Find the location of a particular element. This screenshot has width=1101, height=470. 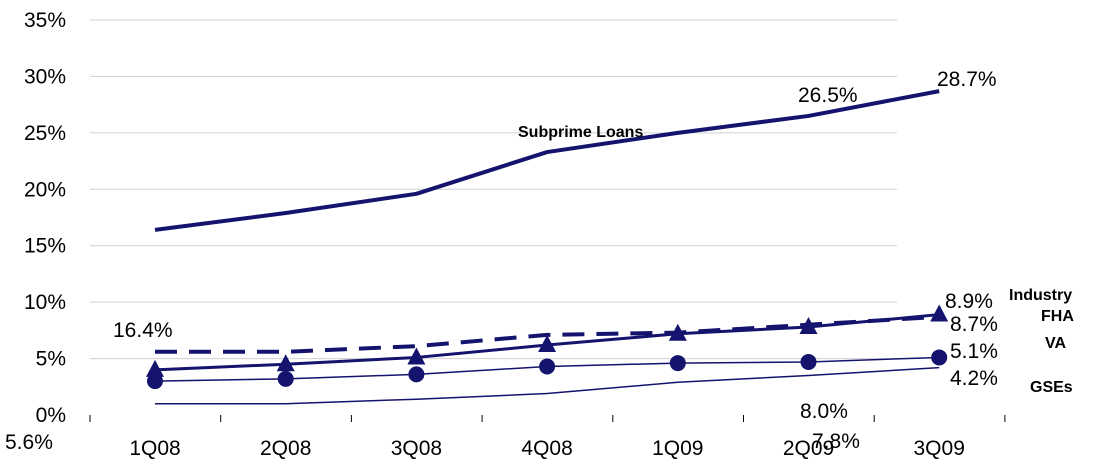

x-tick-label: 1Q08 is located at coordinates (154, 448).